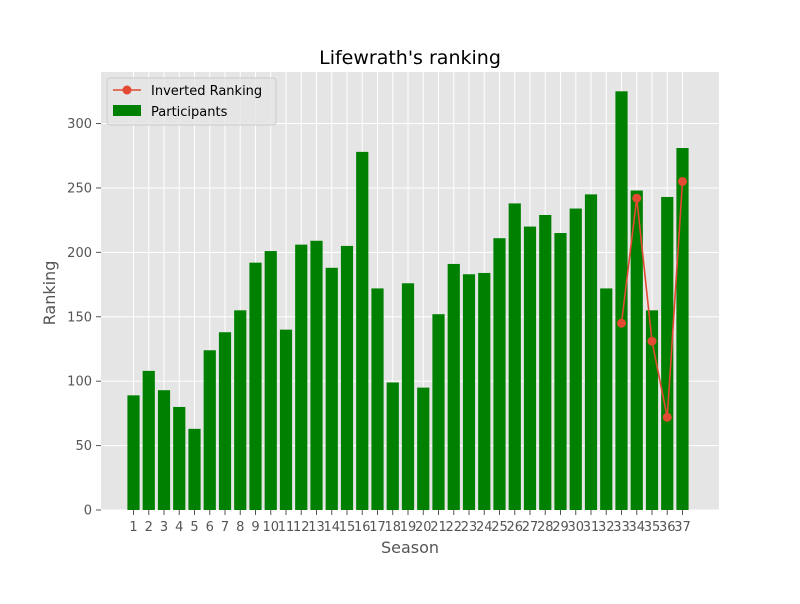 The width and height of the screenshot is (800, 604). I want to click on x-tick-label: 2, so click(149, 527).